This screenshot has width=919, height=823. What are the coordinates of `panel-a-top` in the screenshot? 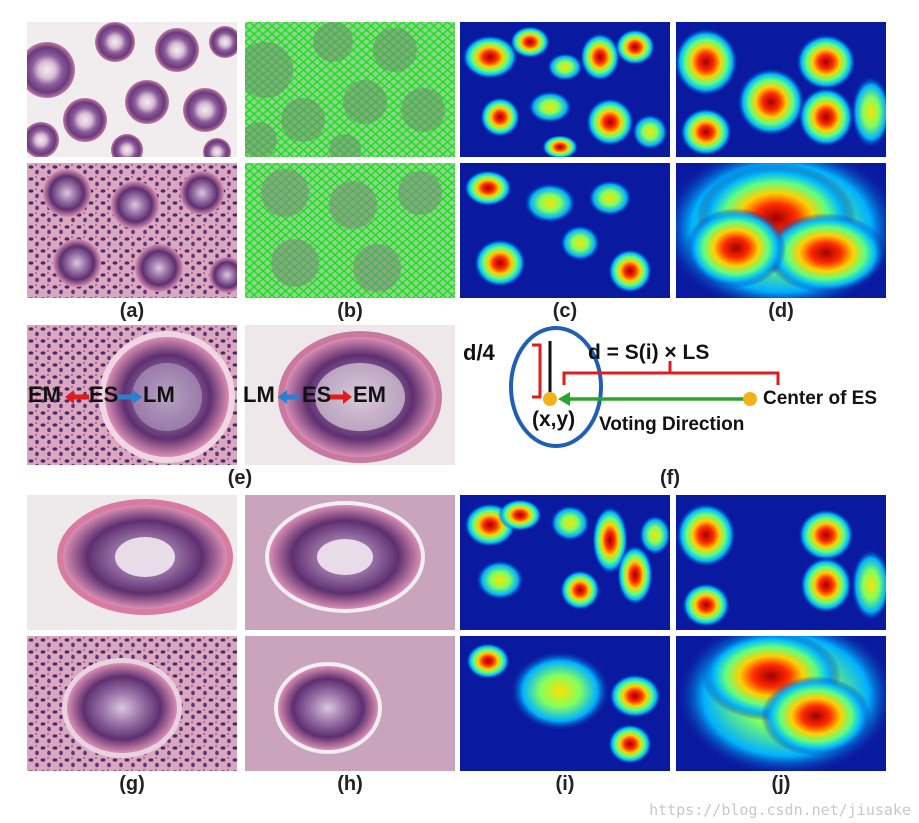 It's located at (132, 89).